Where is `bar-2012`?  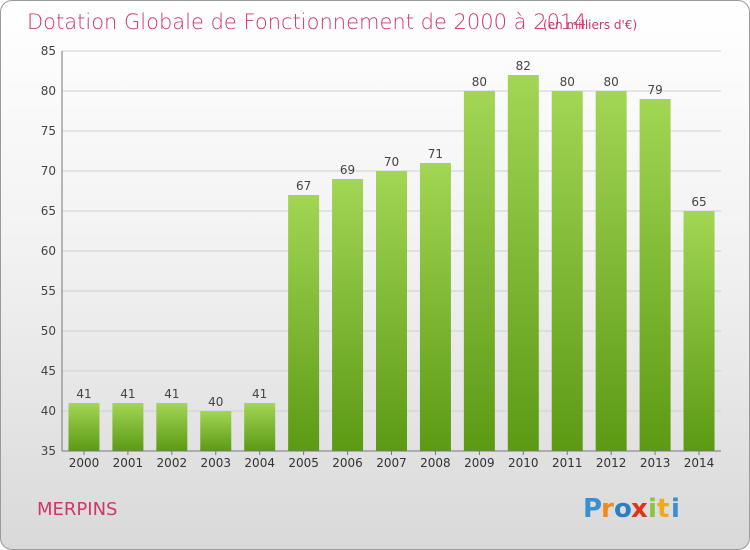 bar-2012 is located at coordinates (611, 271).